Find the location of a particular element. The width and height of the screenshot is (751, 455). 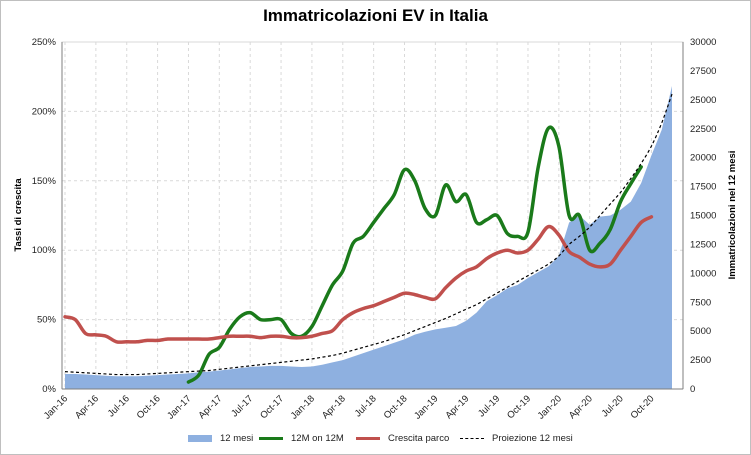

legend-item-crescita-parco: Crescita parco is located at coordinates (402, 438).